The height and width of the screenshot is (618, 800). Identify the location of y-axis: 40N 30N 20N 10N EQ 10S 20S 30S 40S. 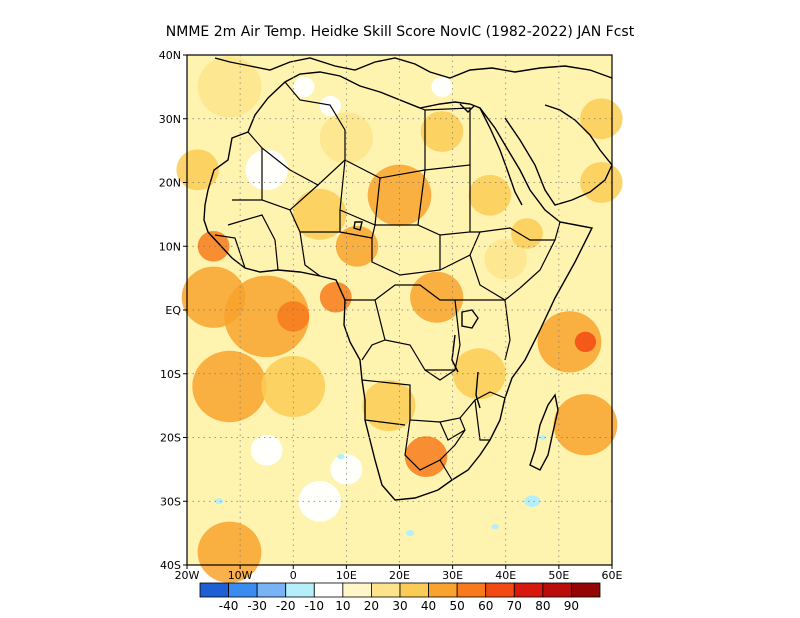
(173, 310).